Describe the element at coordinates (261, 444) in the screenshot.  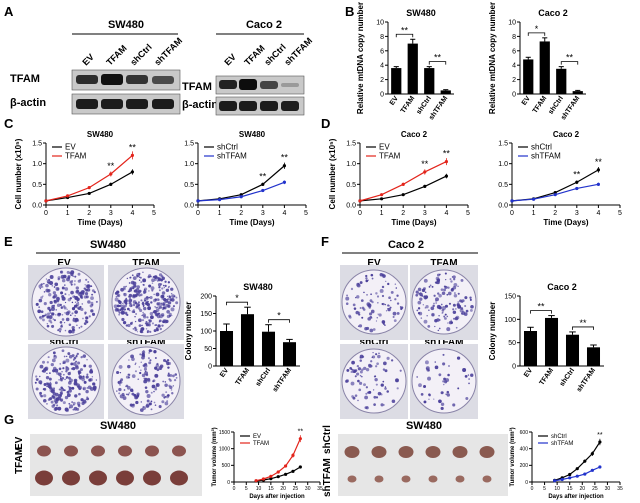
I see `legend-label: TFAM` at that location.